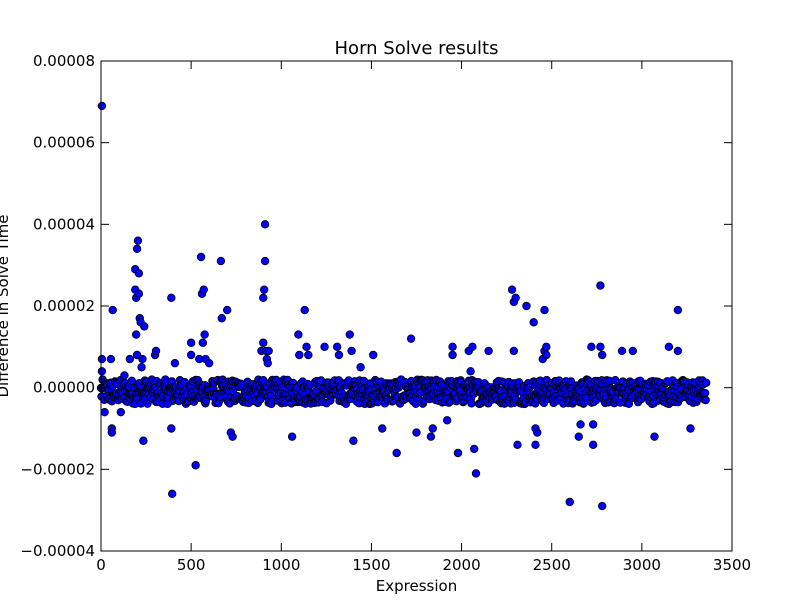 The width and height of the screenshot is (812, 612). Describe the element at coordinates (552, 565) in the screenshot. I see `x-tick-label: 2500` at that location.